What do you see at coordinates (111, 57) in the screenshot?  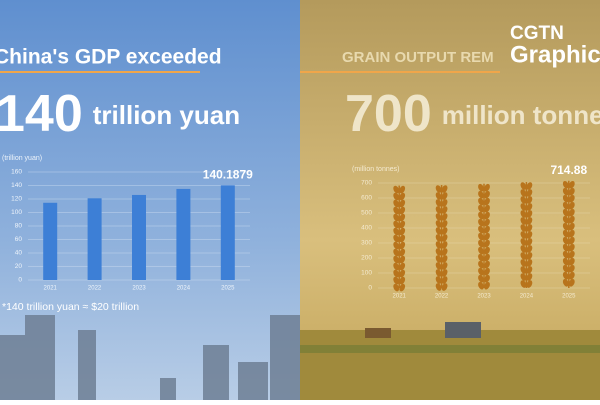 I see `title: China's GDP exceeded` at bounding box center [111, 57].